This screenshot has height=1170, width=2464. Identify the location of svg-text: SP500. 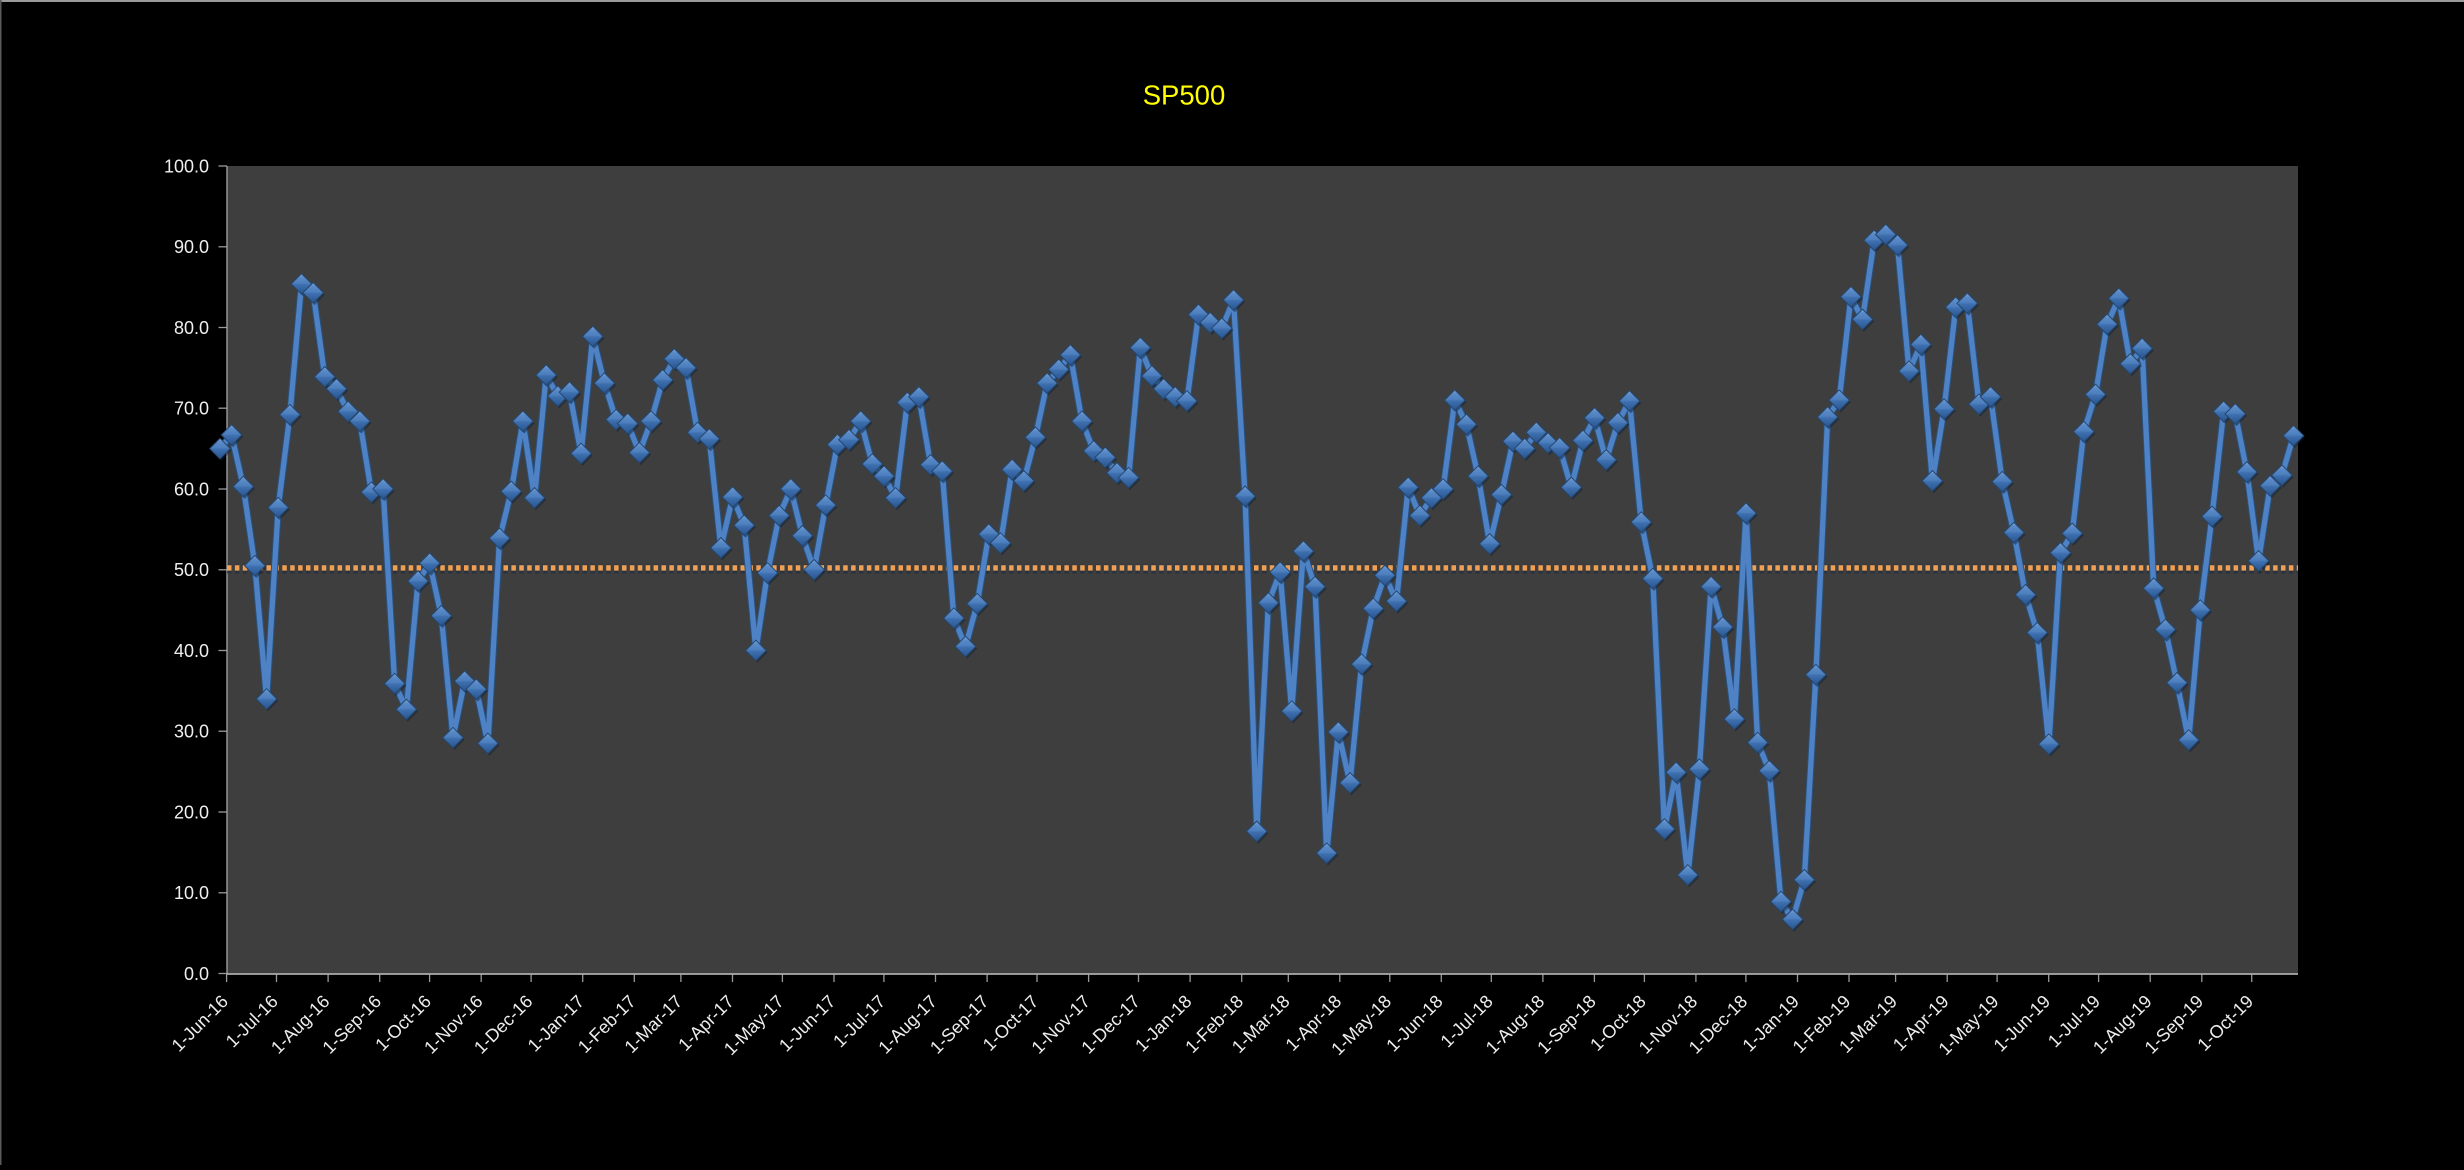
(1184, 95).